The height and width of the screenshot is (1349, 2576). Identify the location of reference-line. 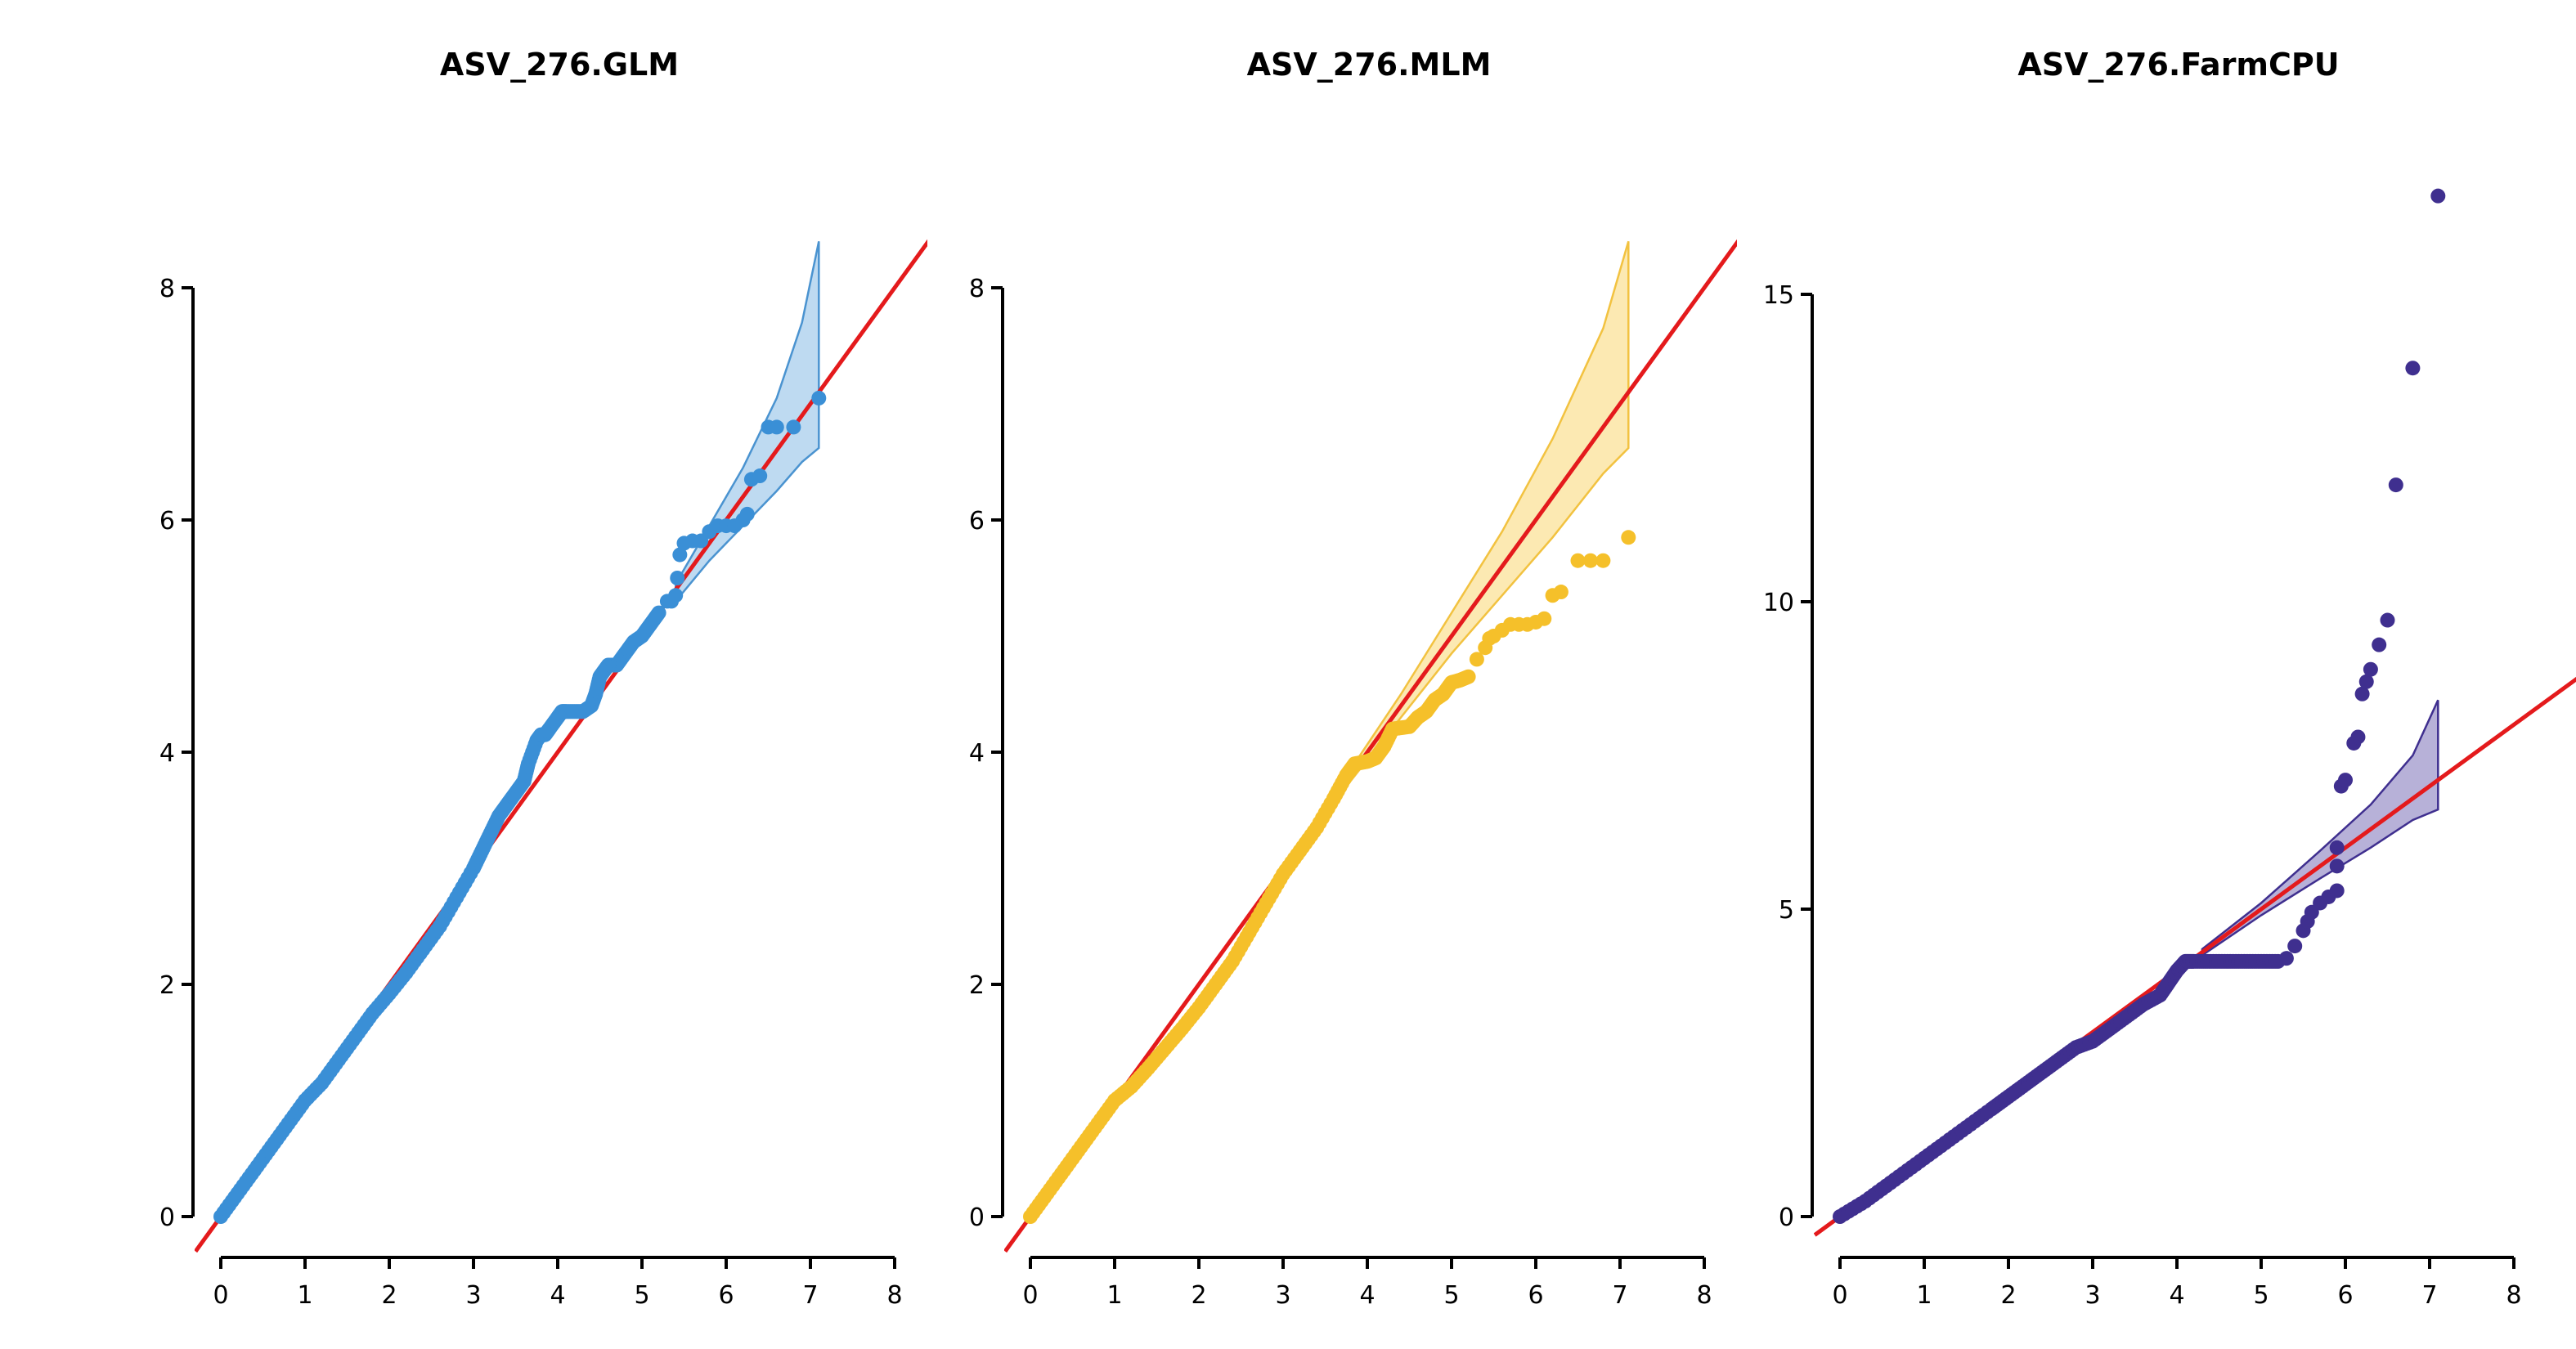
(2195, 957).